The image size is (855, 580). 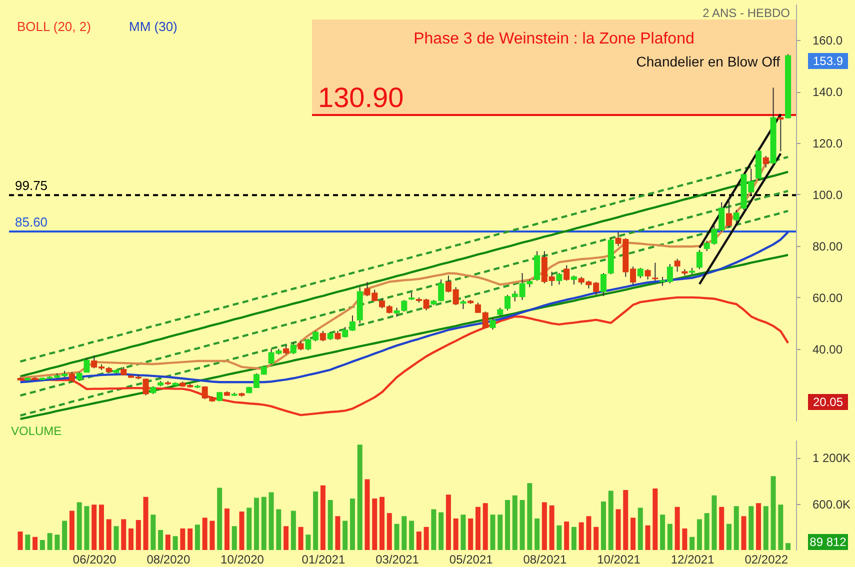 I want to click on x-tick-label: 03/2021, so click(x=398, y=559).